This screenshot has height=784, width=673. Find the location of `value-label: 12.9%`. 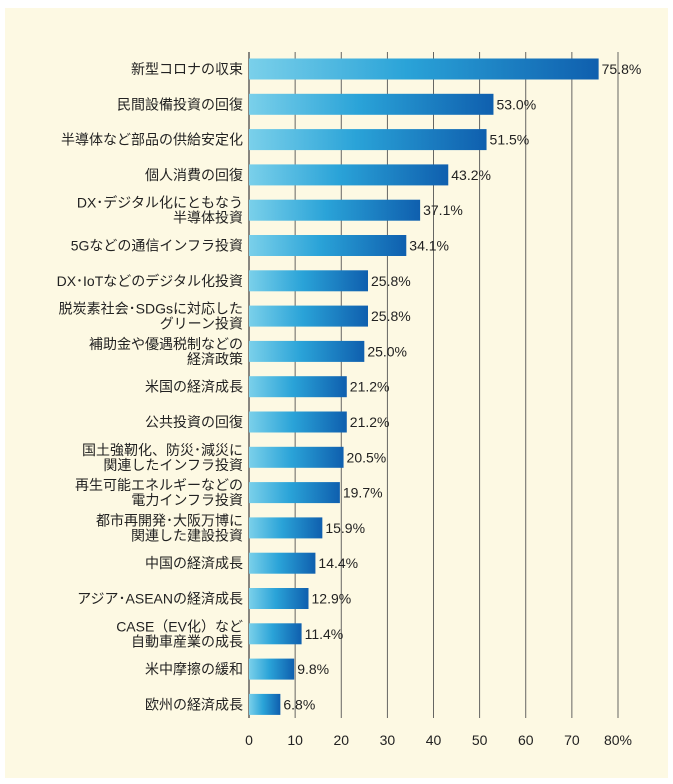

value-label: 12.9% is located at coordinates (332, 599).